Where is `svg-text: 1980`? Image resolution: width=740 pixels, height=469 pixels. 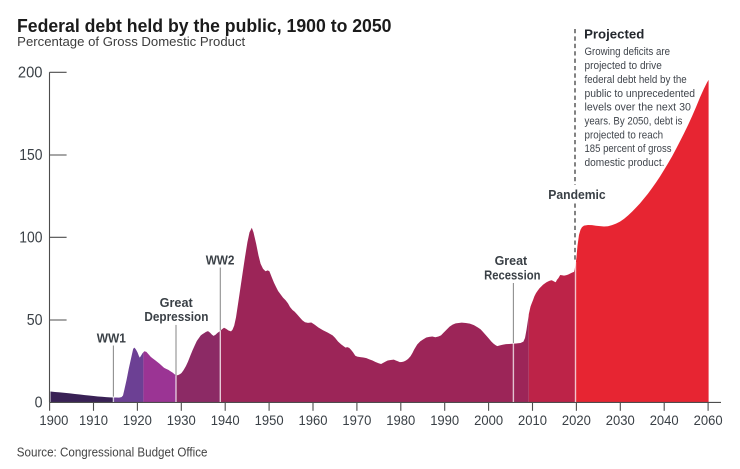 svg-text: 1980 is located at coordinates (400, 420).